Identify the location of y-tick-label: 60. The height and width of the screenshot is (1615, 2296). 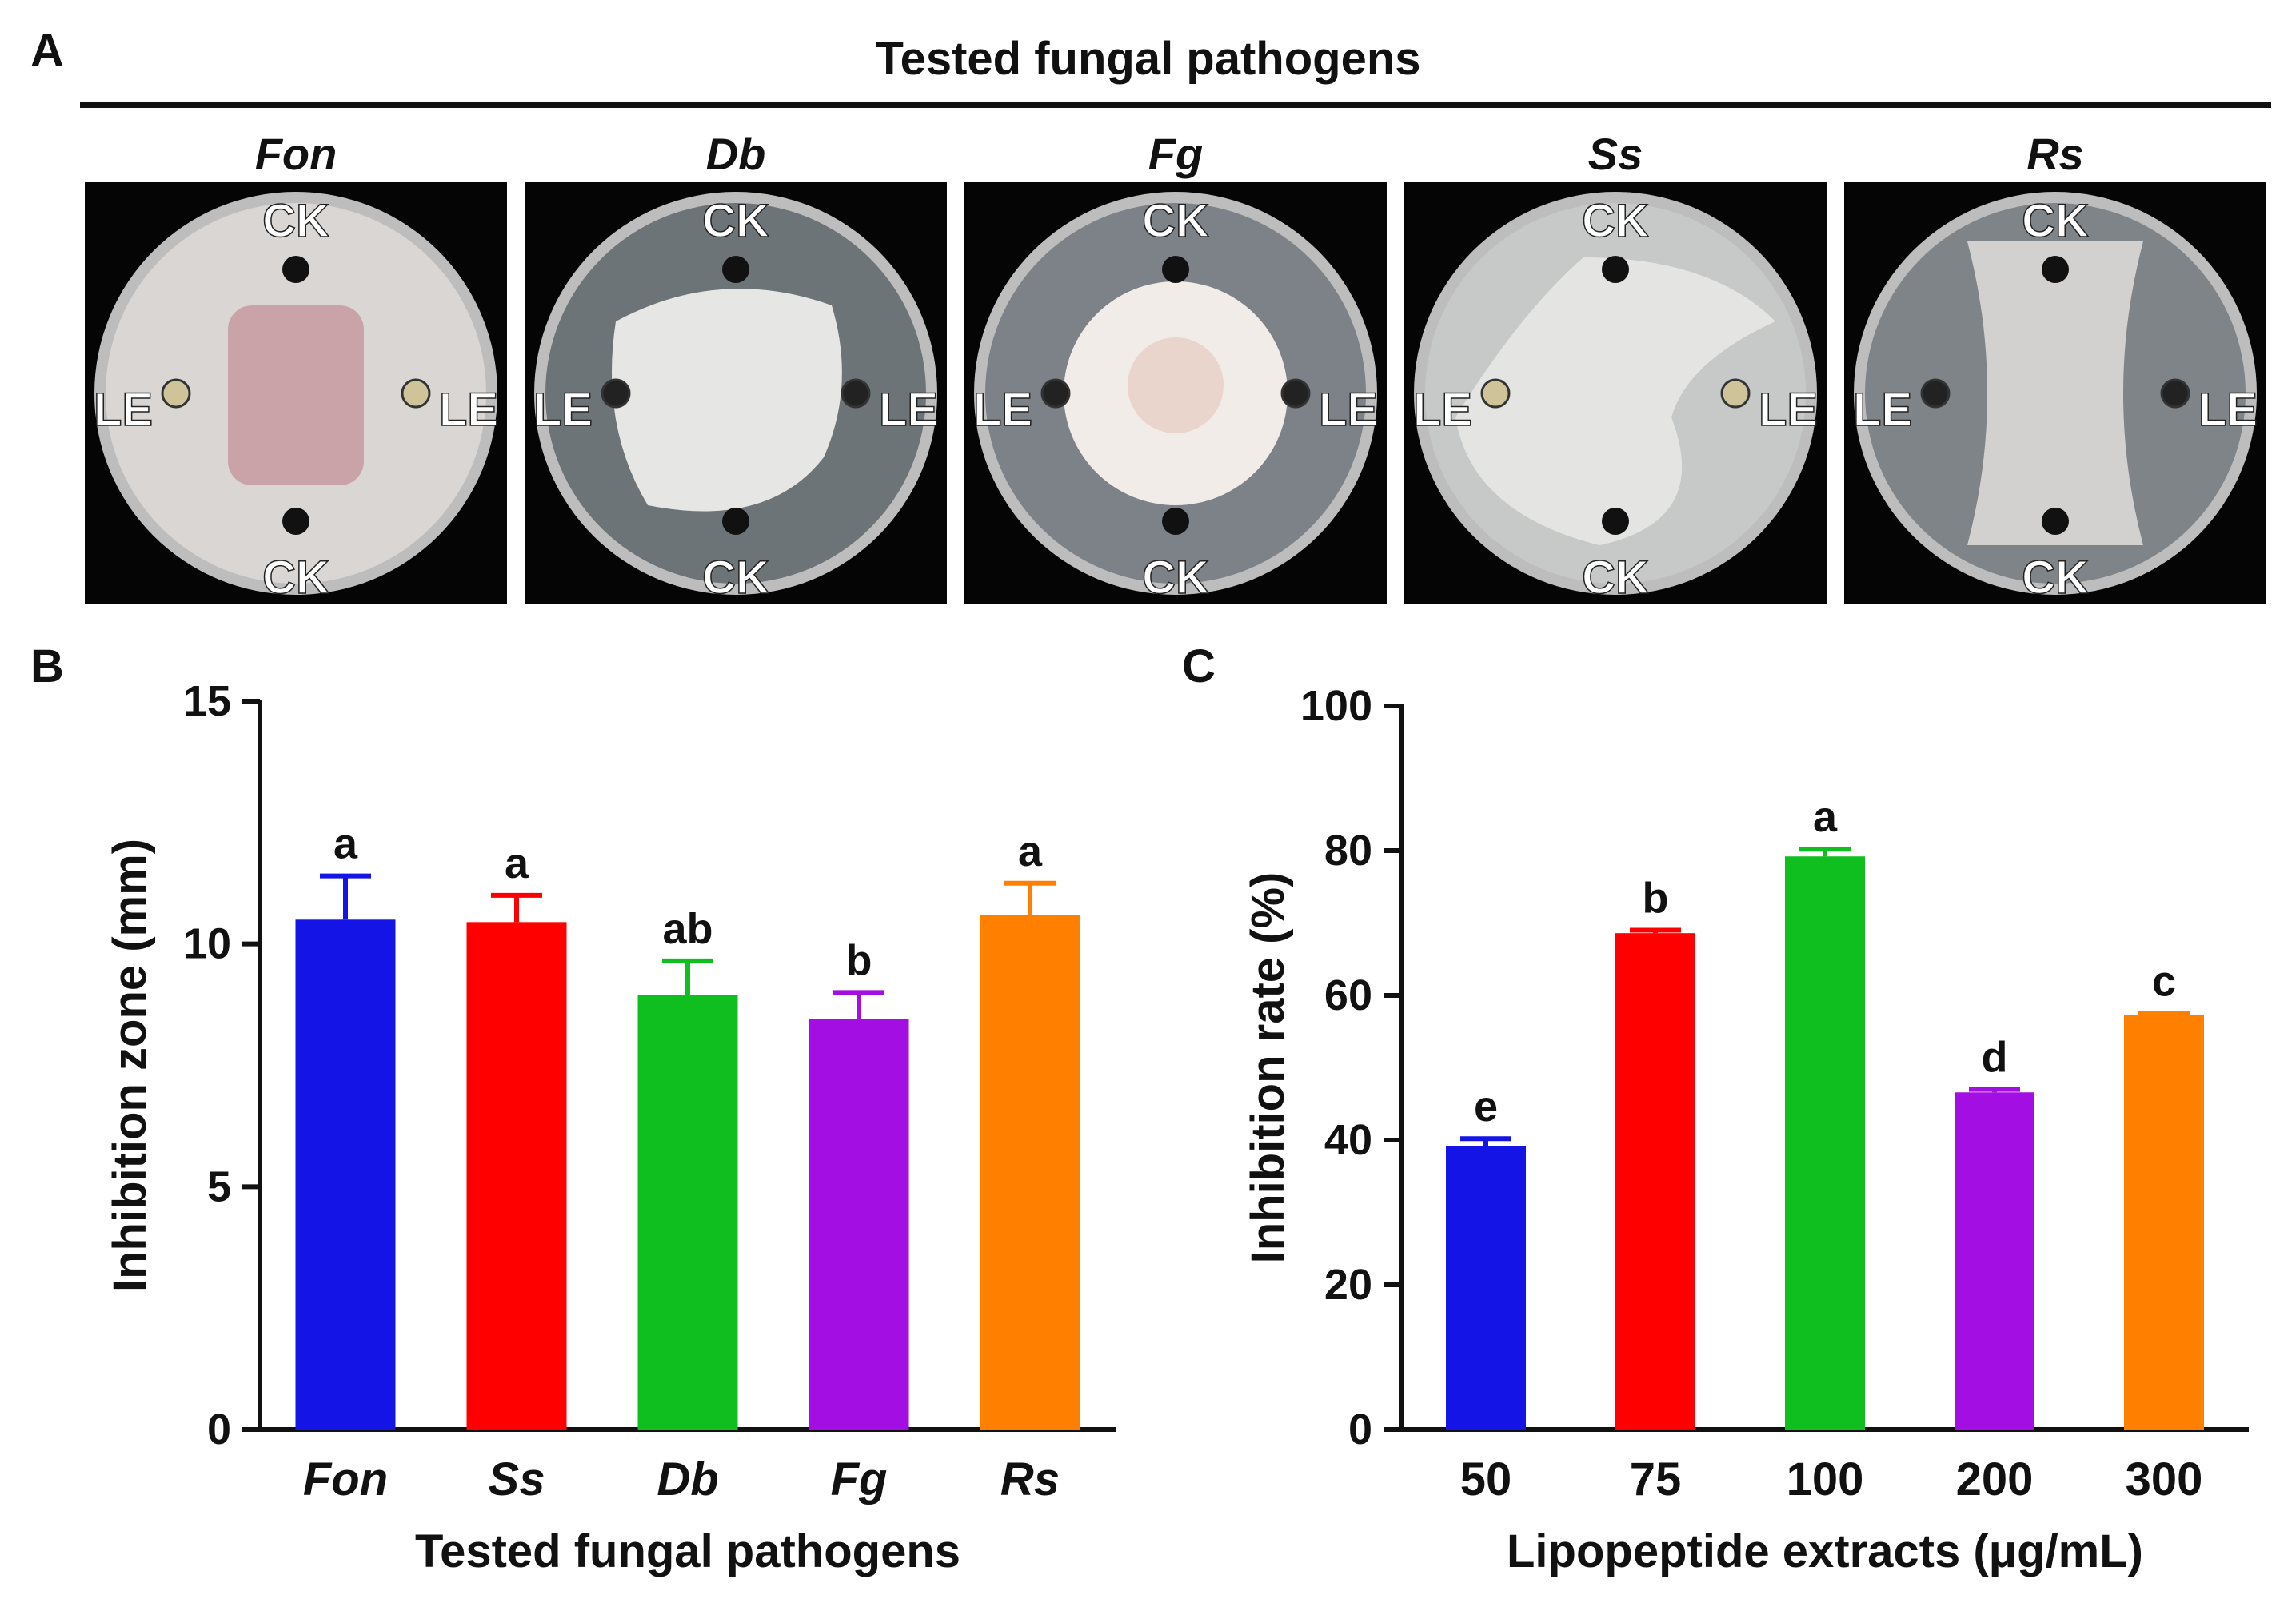
(1348, 995).